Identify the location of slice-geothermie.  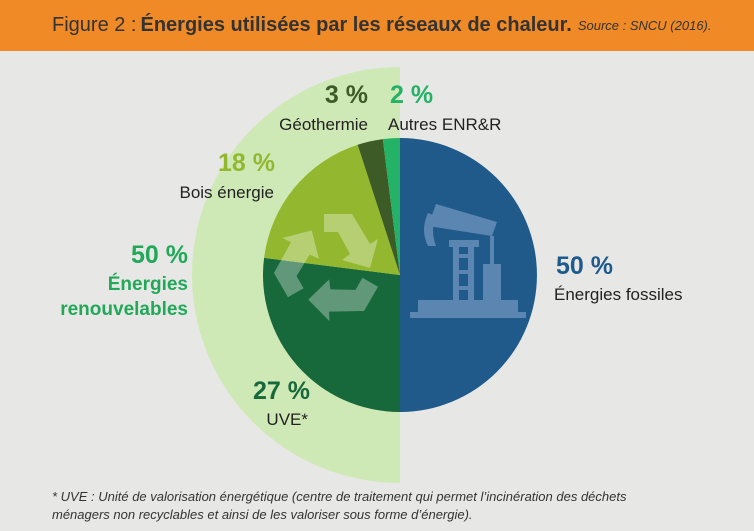
(378, 207).